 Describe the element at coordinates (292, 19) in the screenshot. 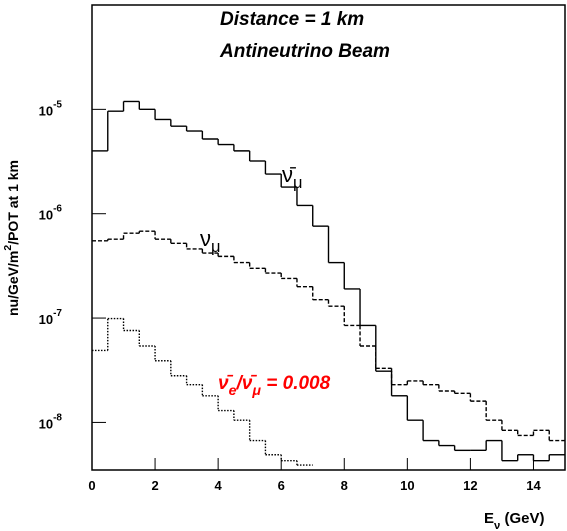

I see `annotation: Distance = 1 km` at that location.